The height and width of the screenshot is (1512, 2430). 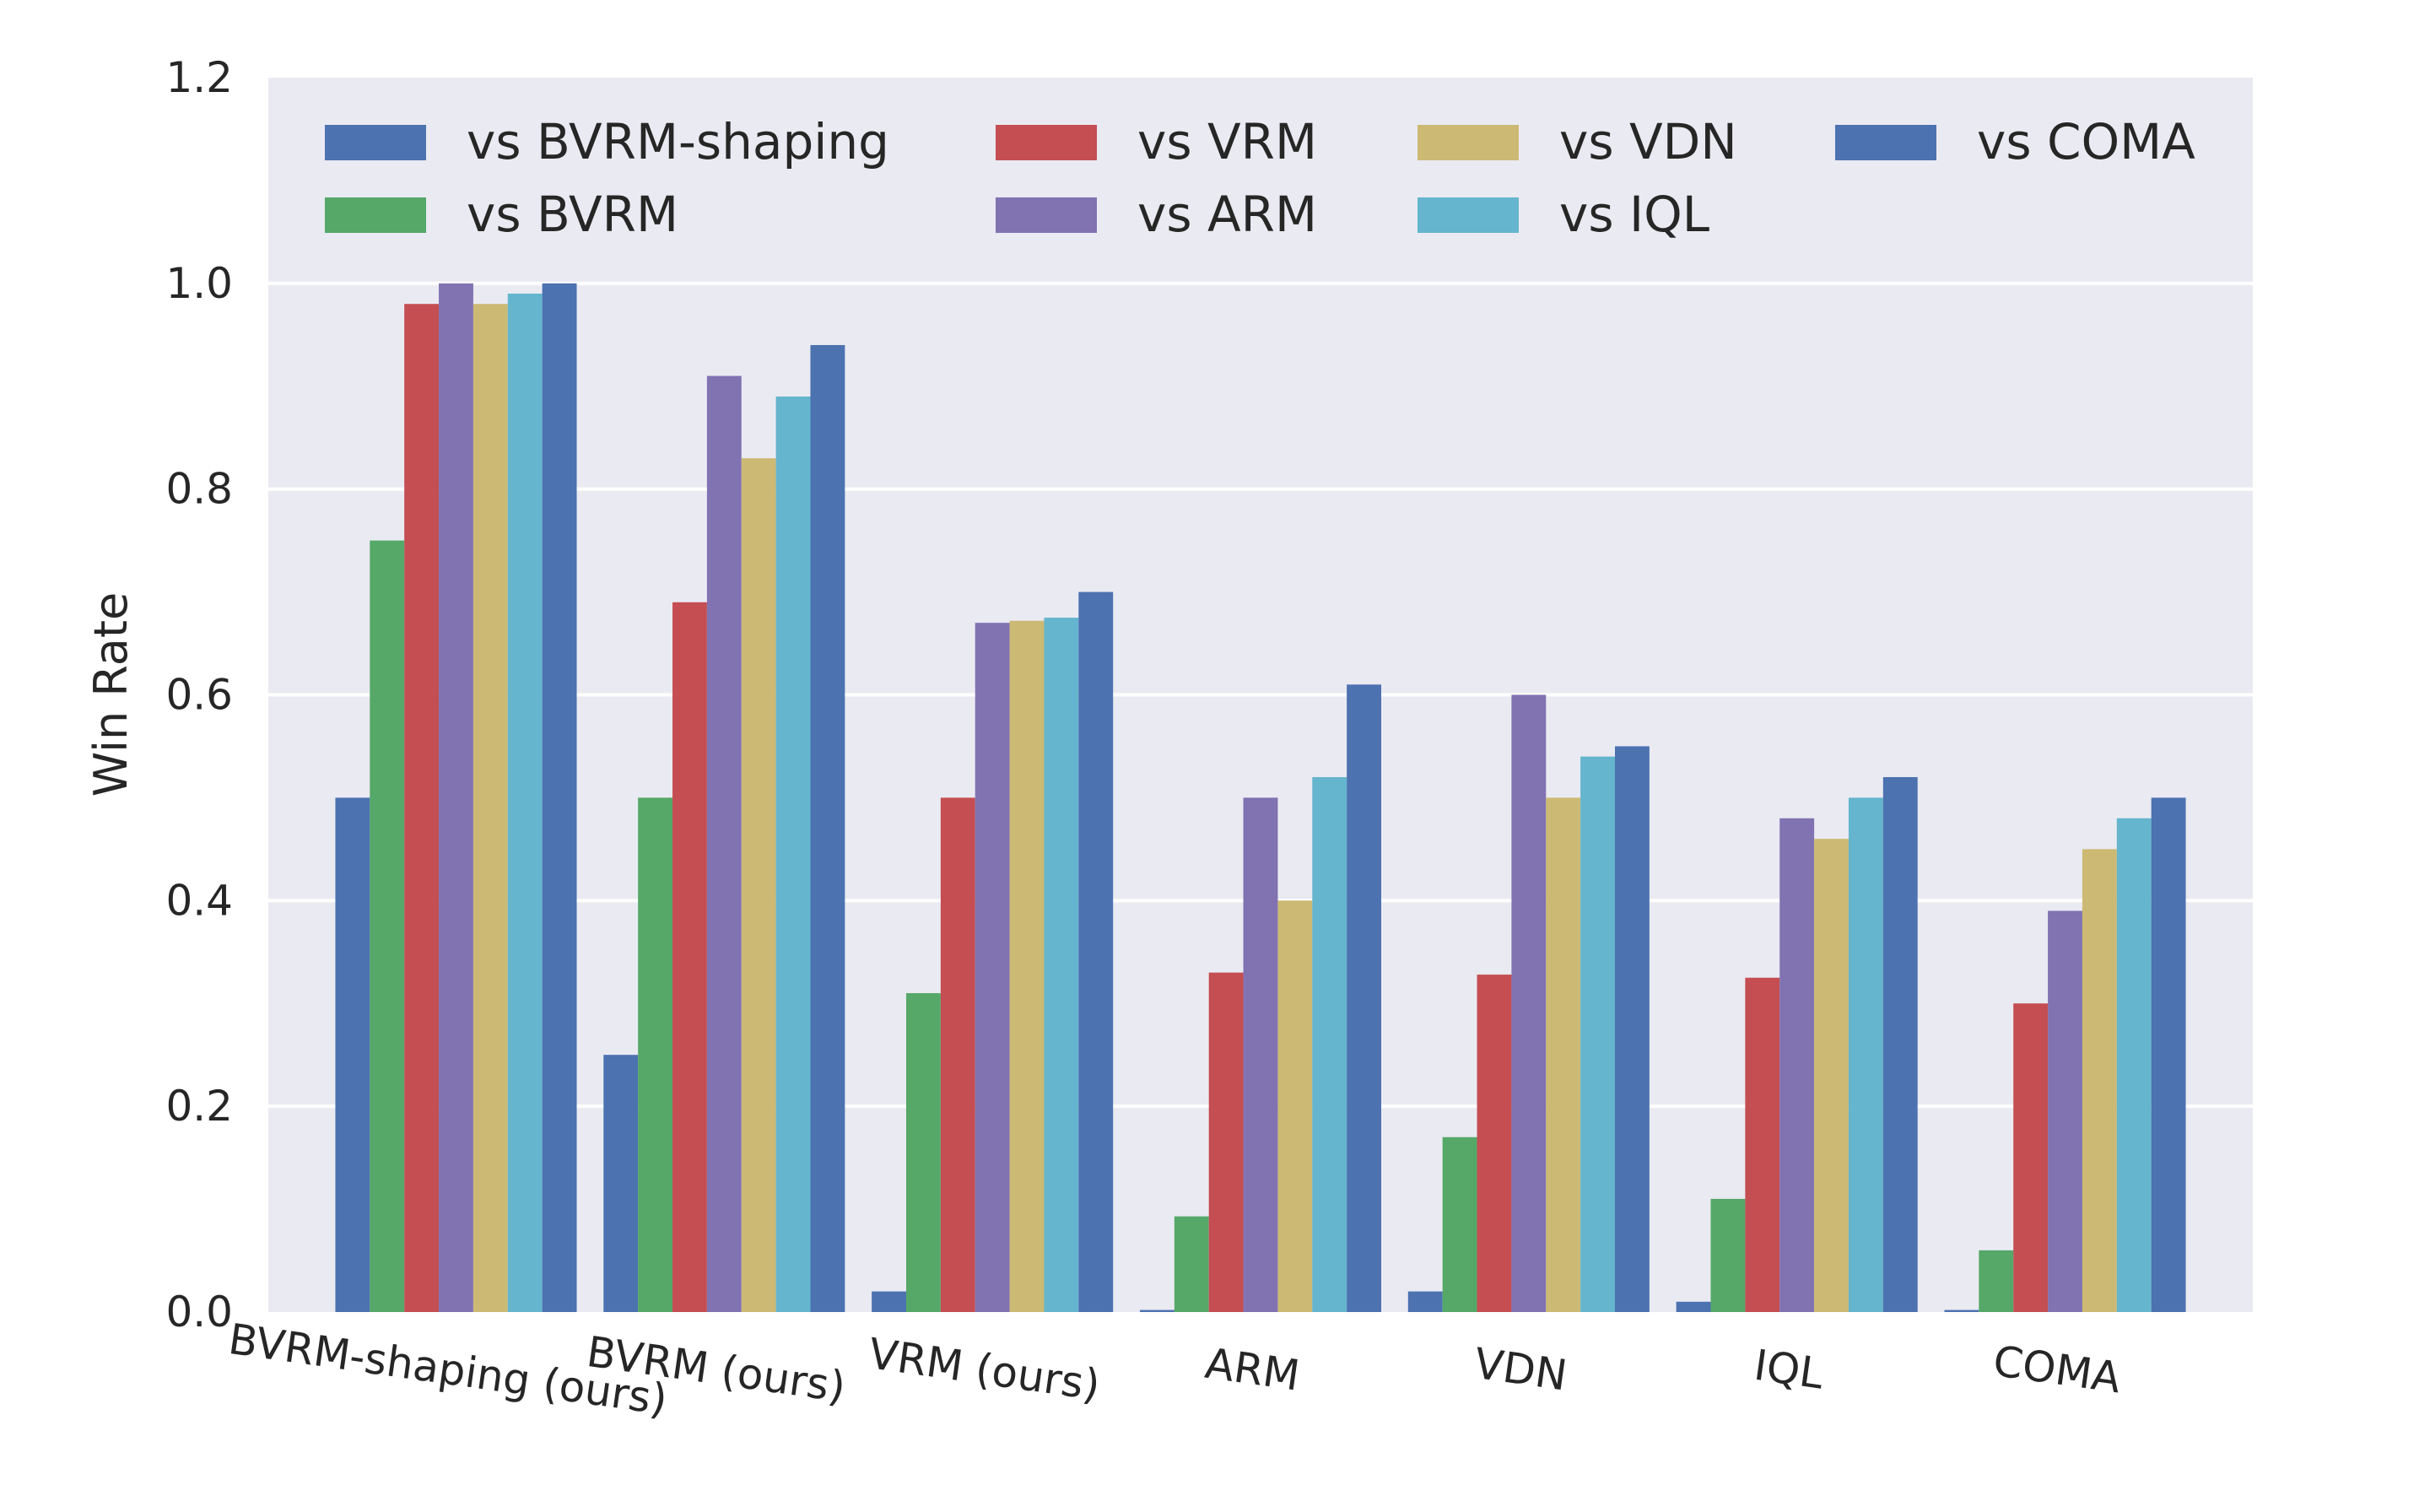 I want to click on x-tick-label: IQL, so click(x=1788, y=1370).